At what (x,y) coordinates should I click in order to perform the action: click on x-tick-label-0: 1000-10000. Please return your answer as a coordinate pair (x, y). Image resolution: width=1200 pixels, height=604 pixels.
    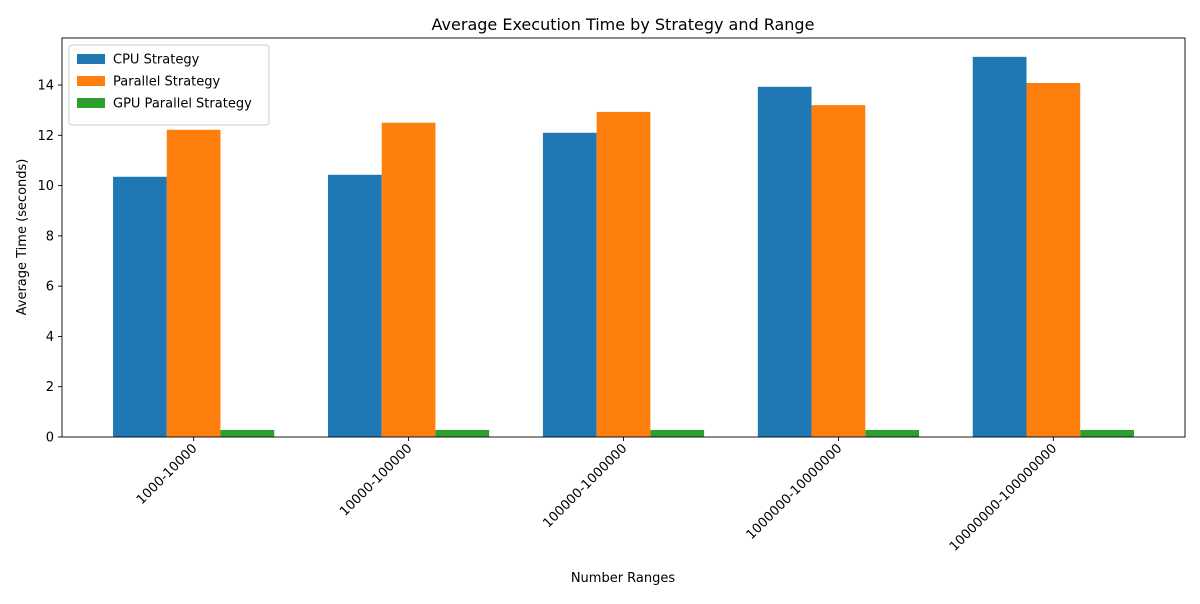
    Looking at the image, I should click on (167, 474).